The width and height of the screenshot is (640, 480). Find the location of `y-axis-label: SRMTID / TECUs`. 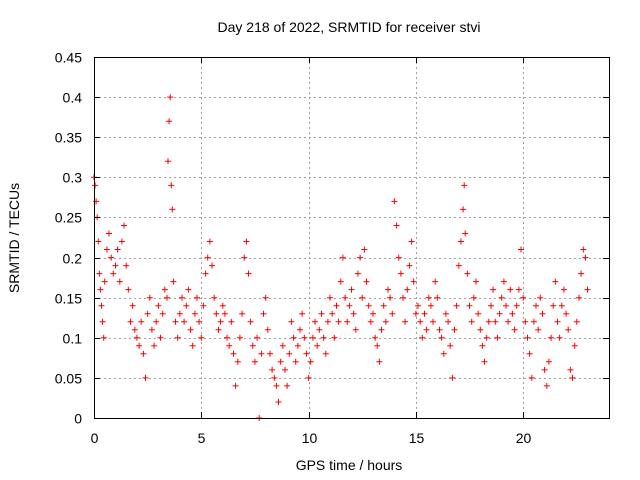

y-axis-label: SRMTID / TECUs is located at coordinates (14, 238).